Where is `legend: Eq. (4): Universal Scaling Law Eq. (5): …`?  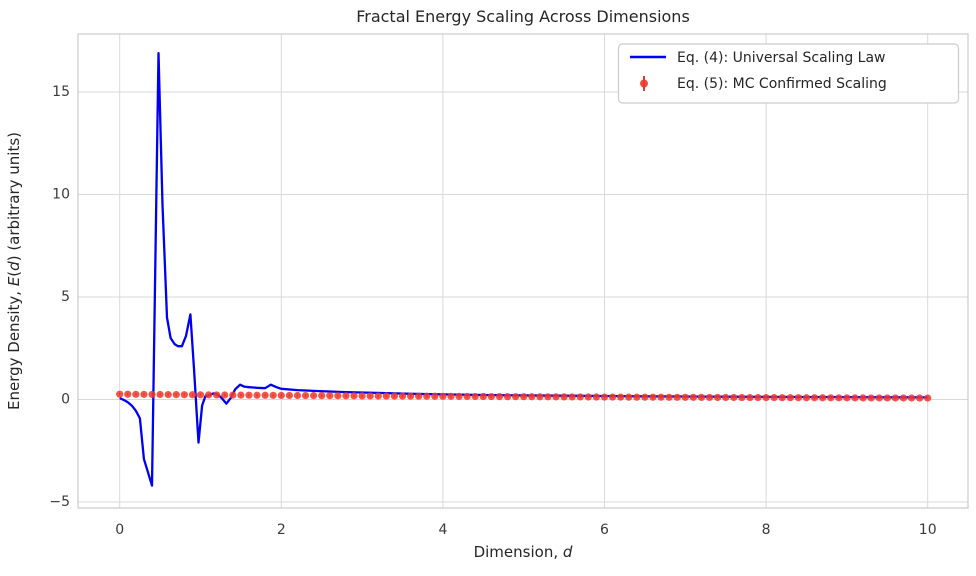 legend: Eq. (4): Universal Scaling Law Eq. (5): … is located at coordinates (788, 73).